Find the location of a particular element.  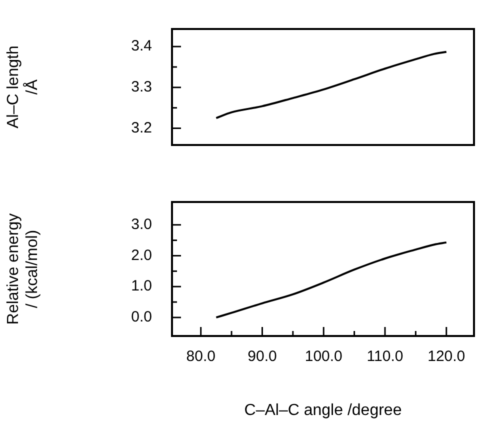

x-tick-label: 90.0 is located at coordinates (262, 357).